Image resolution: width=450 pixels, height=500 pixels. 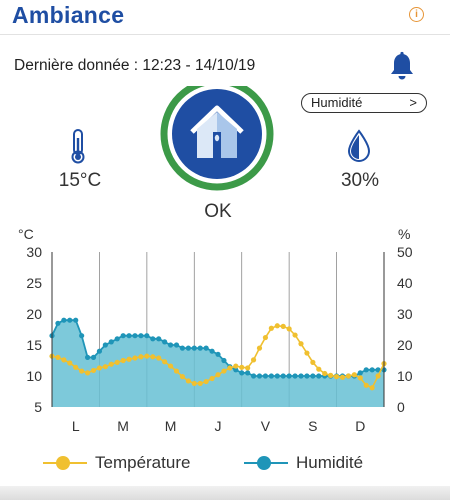 What do you see at coordinates (402, 66) in the screenshot?
I see `bell-icon` at bounding box center [402, 66].